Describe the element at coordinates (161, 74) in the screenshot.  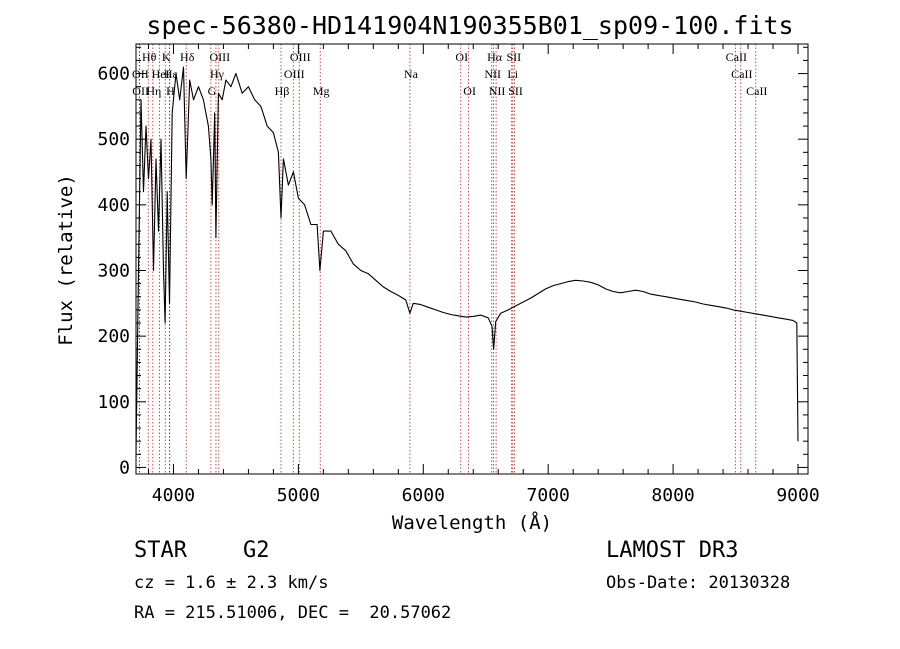
I see `emission-line-label: HeI` at that location.